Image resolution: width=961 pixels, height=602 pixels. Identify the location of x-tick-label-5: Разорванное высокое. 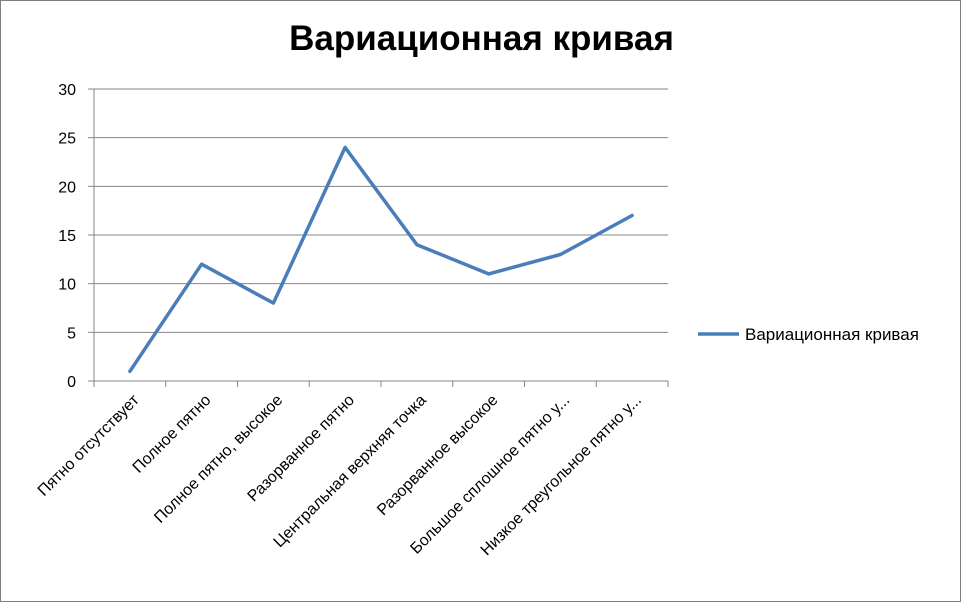
(437, 455).